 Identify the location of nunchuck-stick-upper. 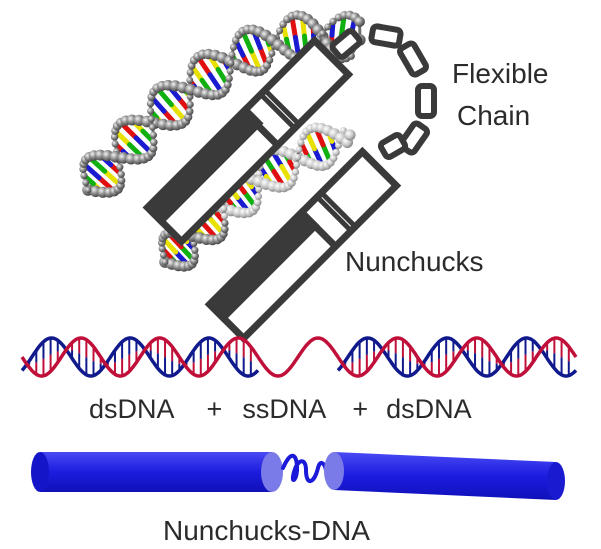
(248, 141).